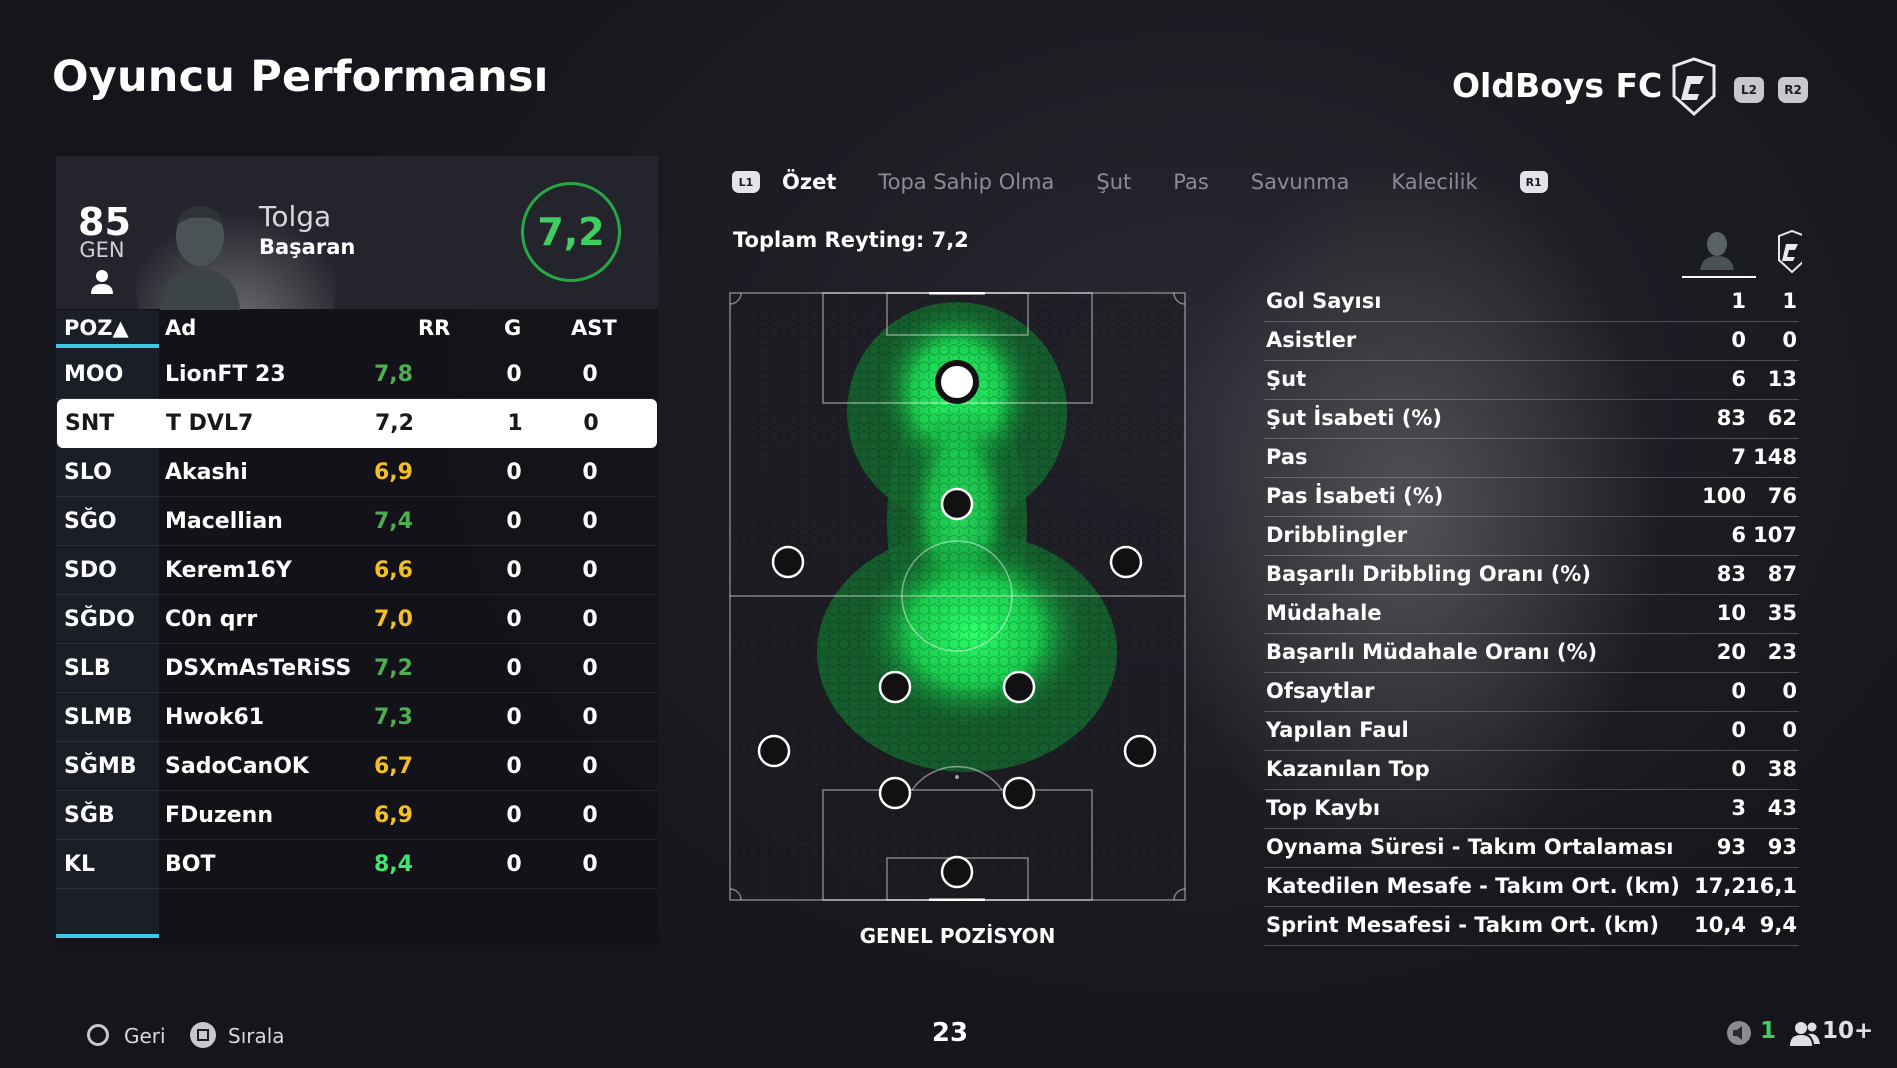 The image size is (1897, 1068). I want to click on stat-row: Müdahale 10 35, so click(1531, 614).